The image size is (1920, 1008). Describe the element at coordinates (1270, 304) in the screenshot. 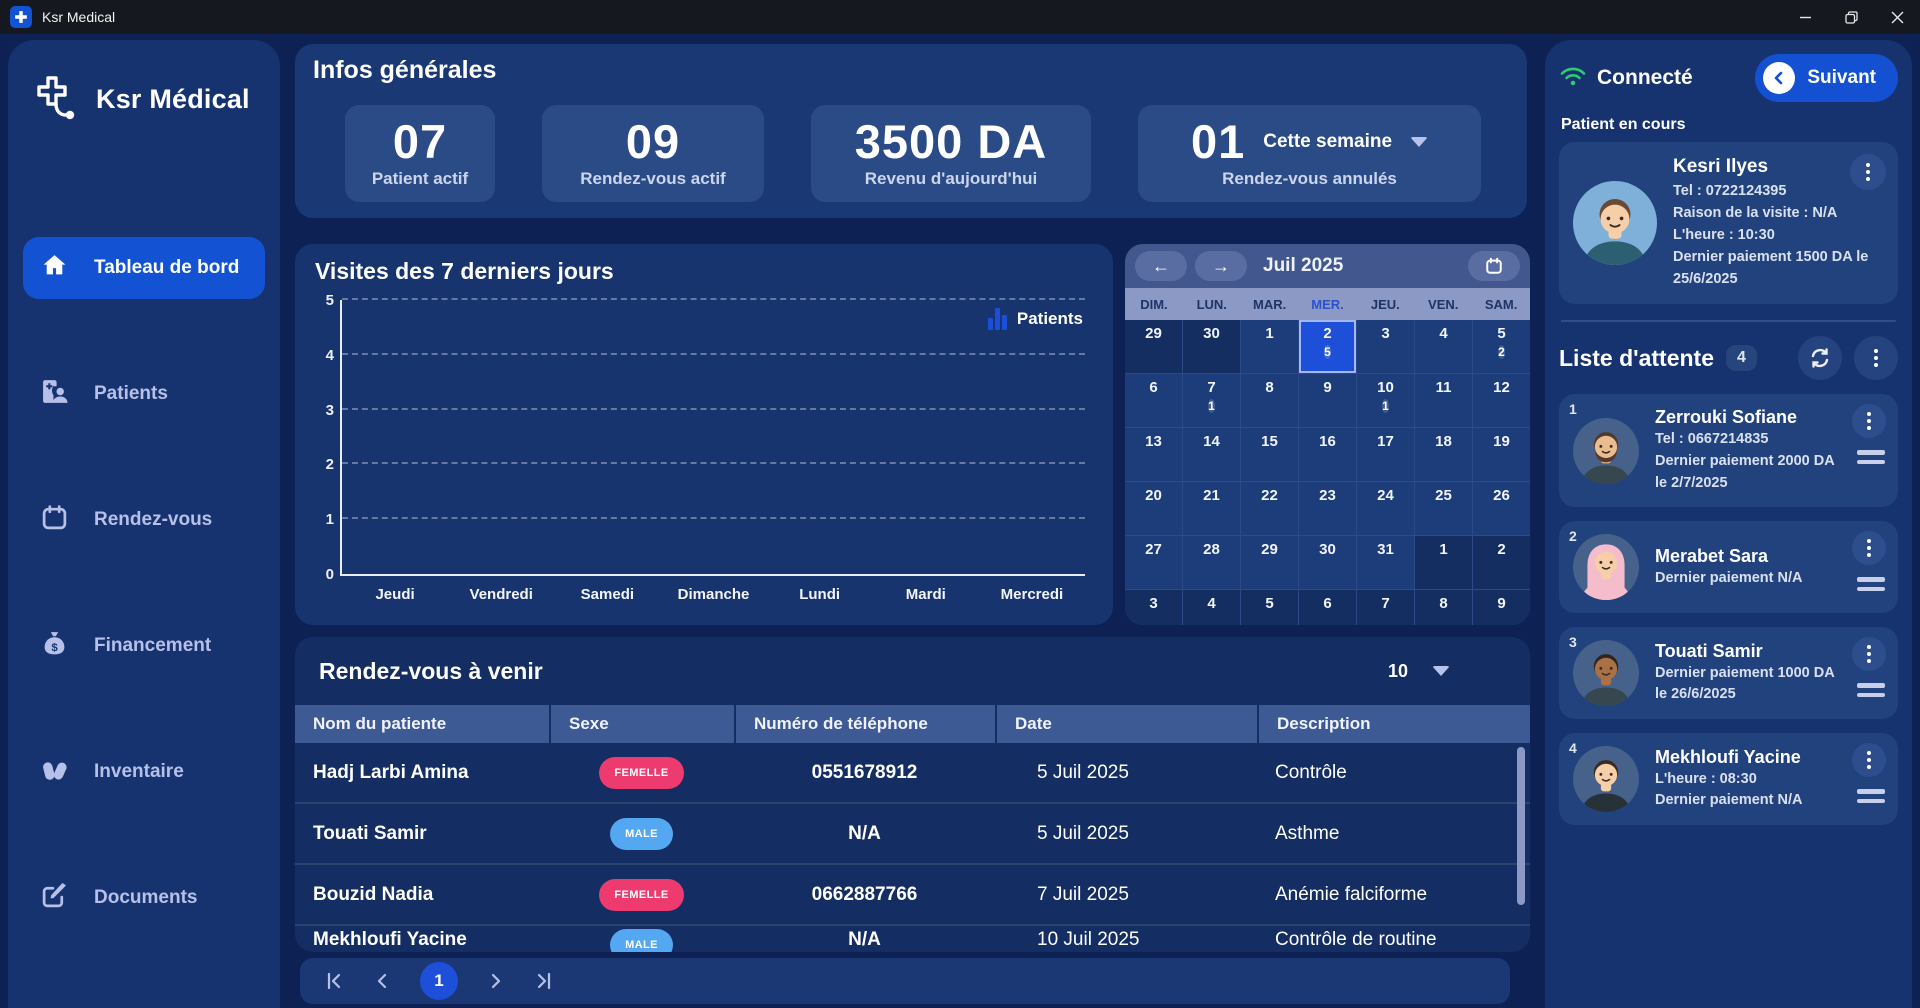

I see `day-header: MAR.` at that location.